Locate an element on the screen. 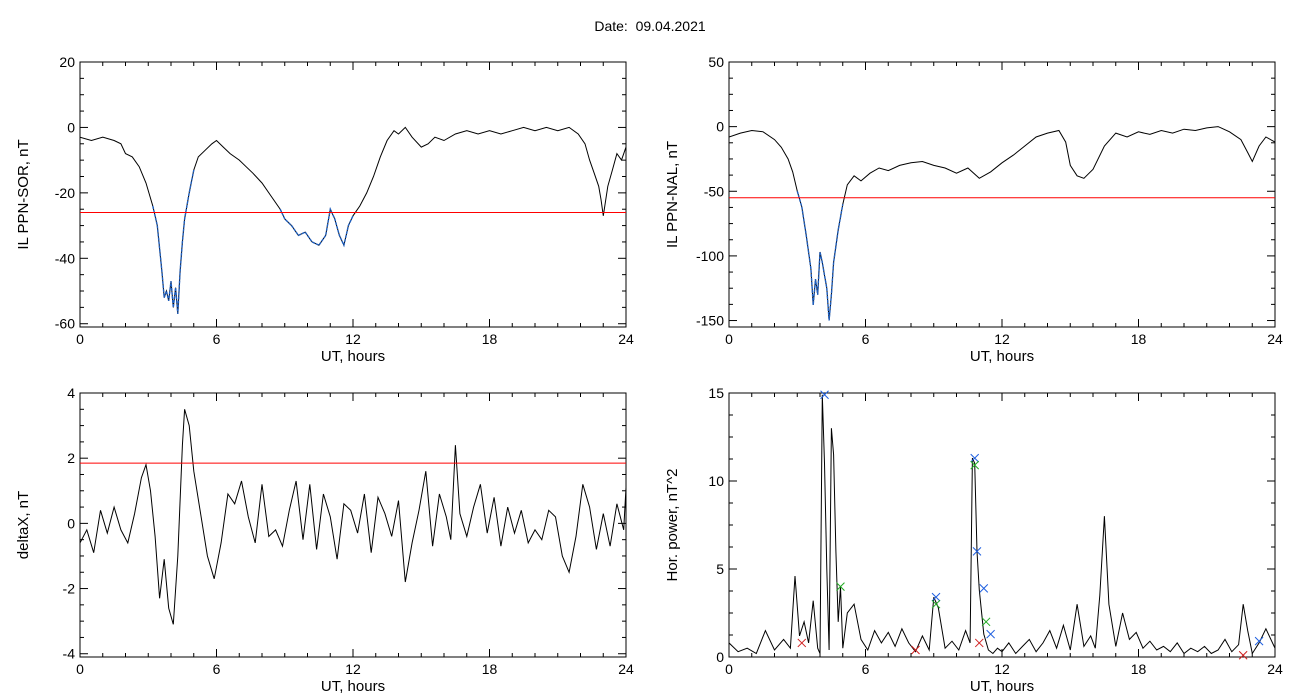 The image size is (1300, 700). p3-plot-area is located at coordinates (353, 517).